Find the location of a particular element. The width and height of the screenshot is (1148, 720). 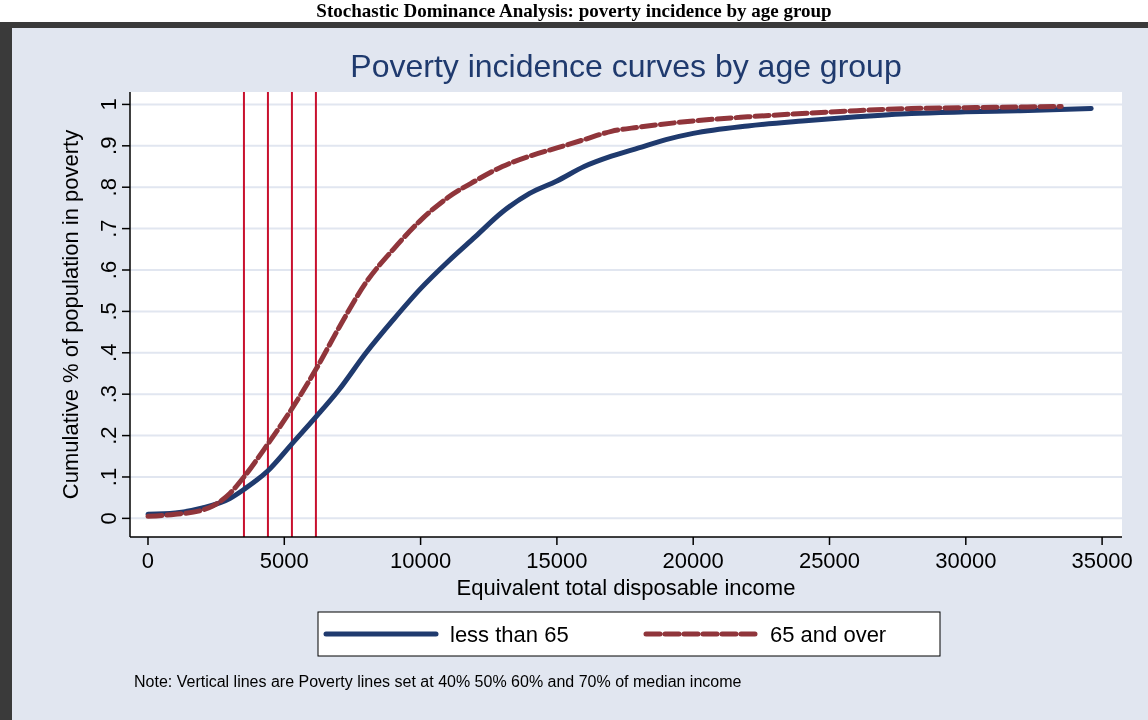

text: Note: Vertical lines are Poverty lines set at 40% 50% 60% and 70% of median income is located at coordinates (438, 681).